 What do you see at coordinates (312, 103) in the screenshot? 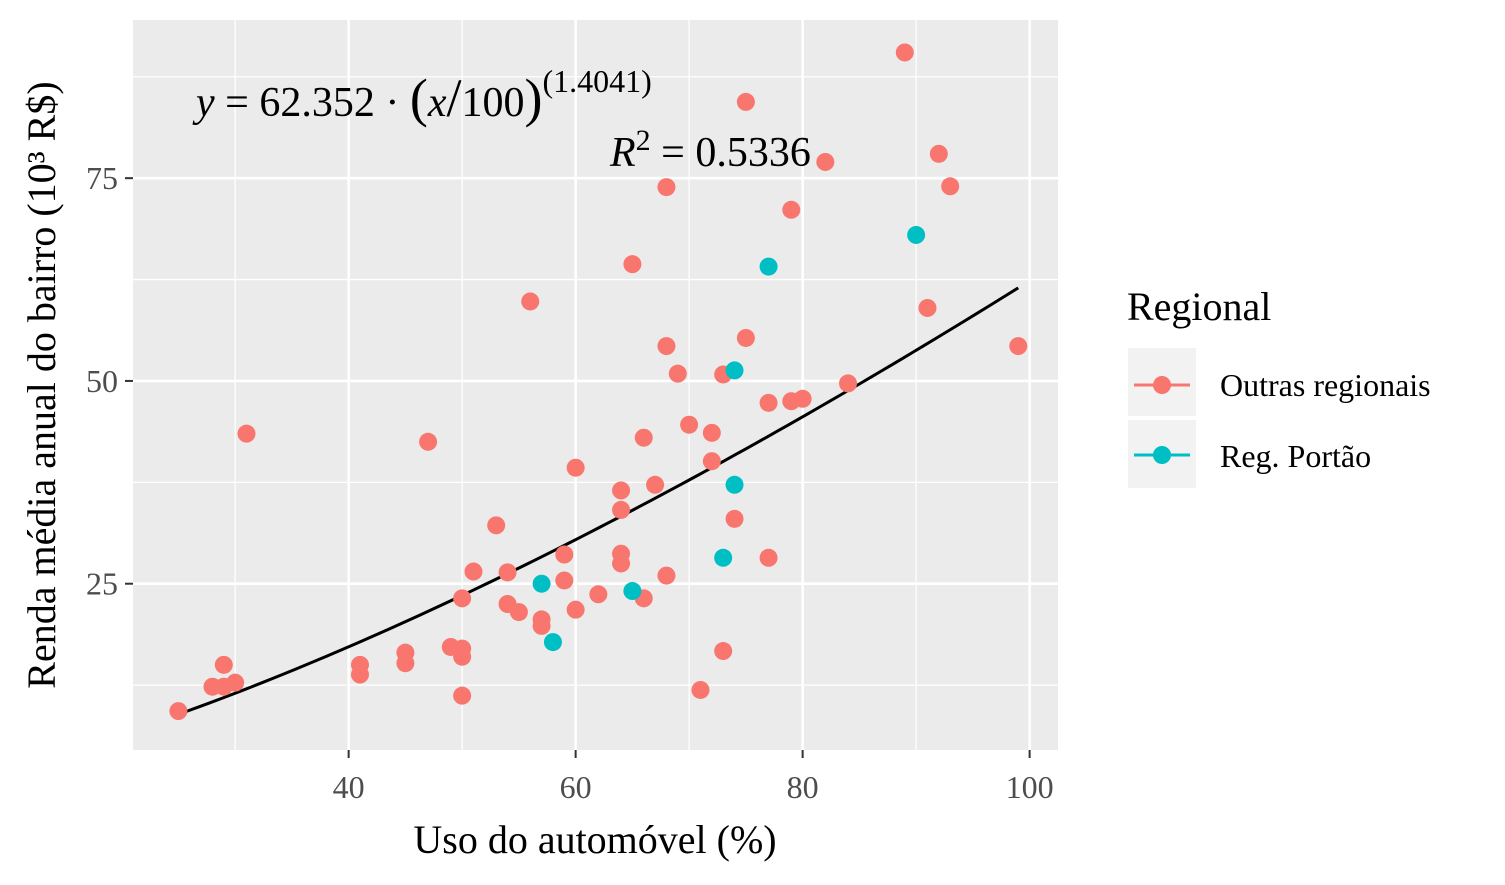
I see `eq-equals-coef: = 62.352 ·` at bounding box center [312, 103].